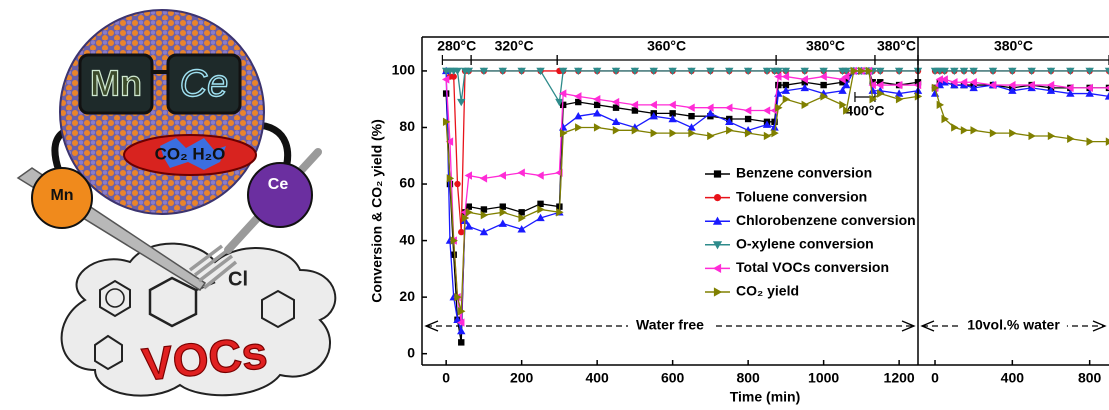 Image resolution: width=1109 pixels, height=410 pixels. Describe the element at coordinates (899, 378) in the screenshot. I see `x-tick-label: 1200` at that location.